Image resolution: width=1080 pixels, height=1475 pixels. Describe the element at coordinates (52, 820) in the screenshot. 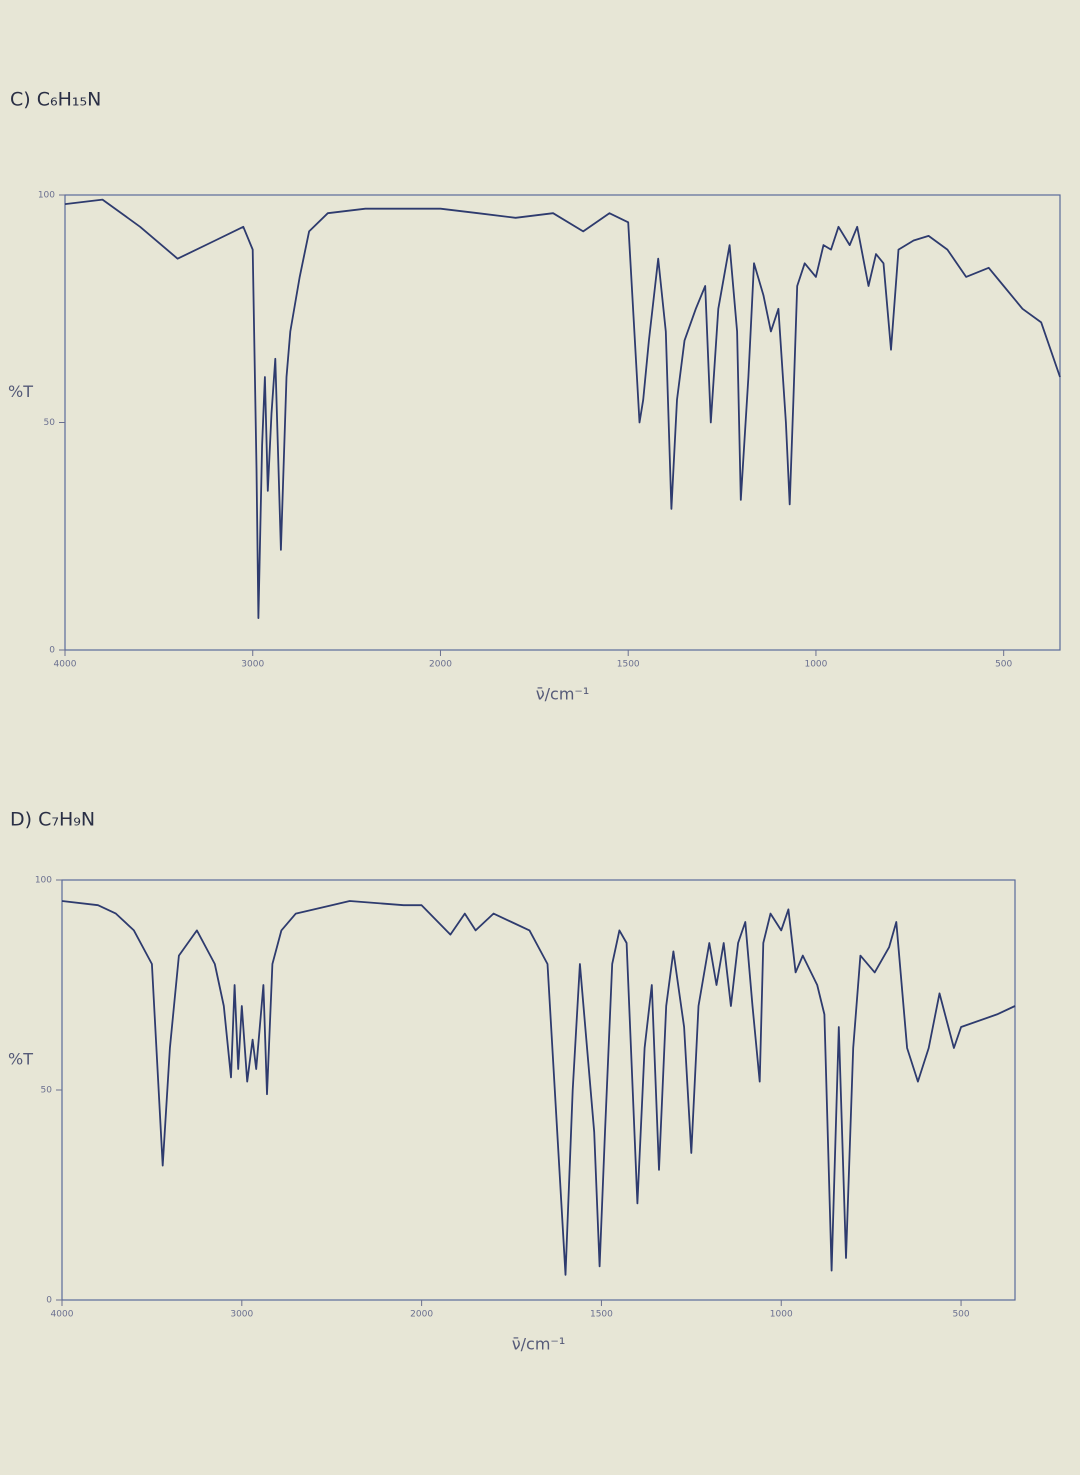

I see `chart-title: D) C₇H₉N` at that location.